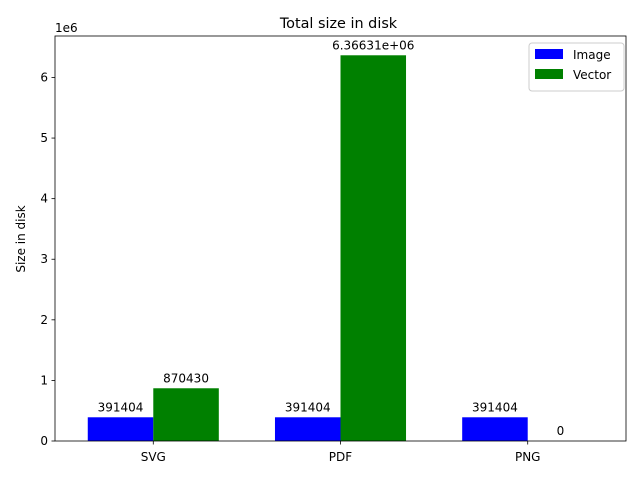 This screenshot has height=485, width=640. Describe the element at coordinates (121, 407) in the screenshot. I see `data-label-image-svg: 391404` at that location.